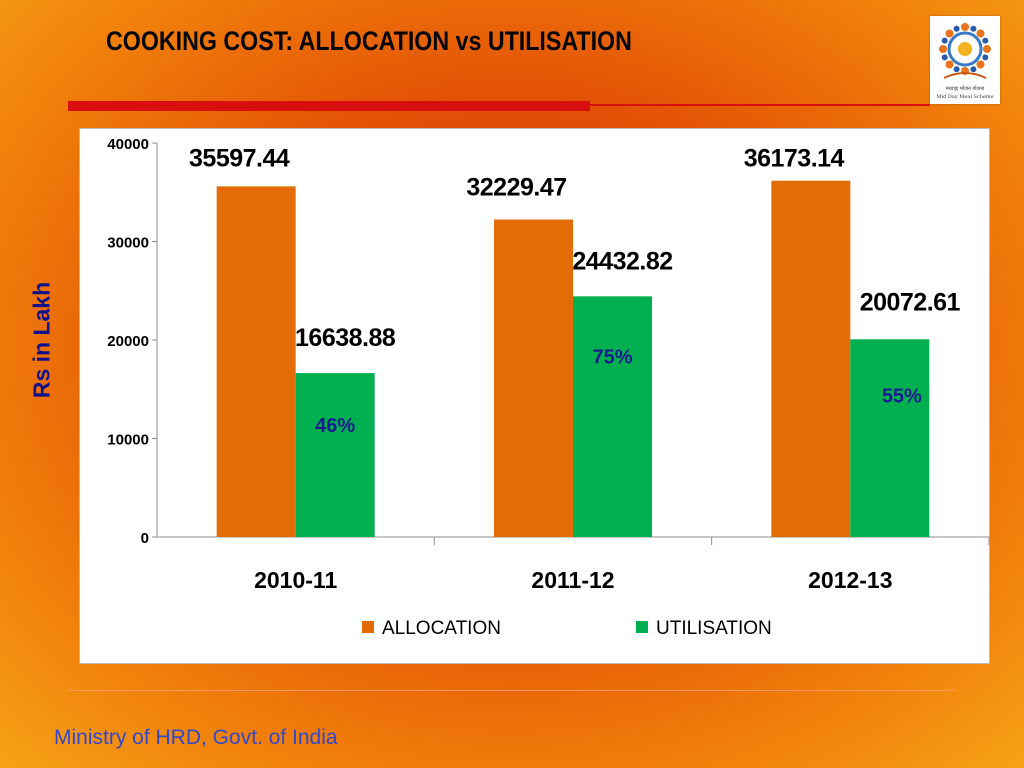 This screenshot has height=768, width=1024. I want to click on slide-title: COOKING COST: ALLOCATION vs UTILISATION, so click(369, 41).